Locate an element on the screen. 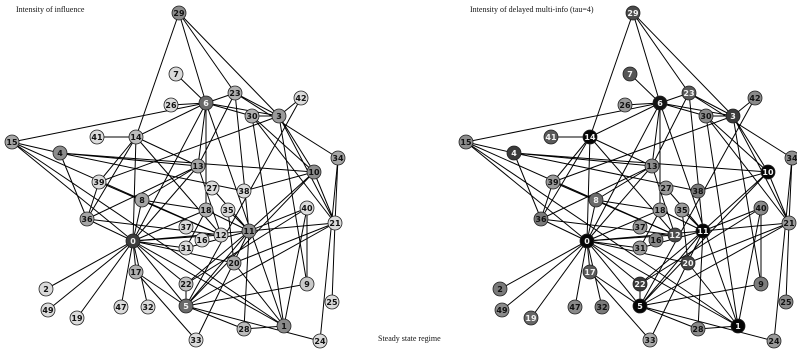 The width and height of the screenshot is (797, 352). right-node-4: 4 is located at coordinates (514, 153).